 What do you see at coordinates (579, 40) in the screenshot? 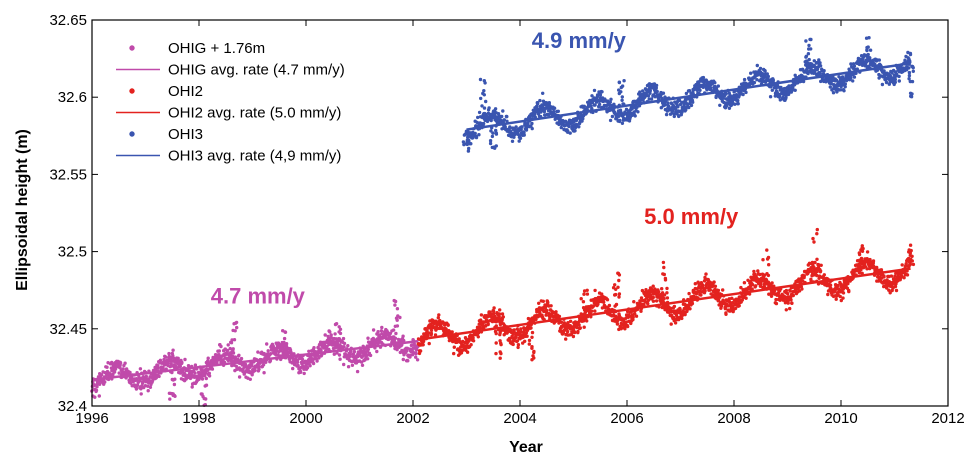
I see `rate-label-ohi3: 4.9 mm/y` at bounding box center [579, 40].